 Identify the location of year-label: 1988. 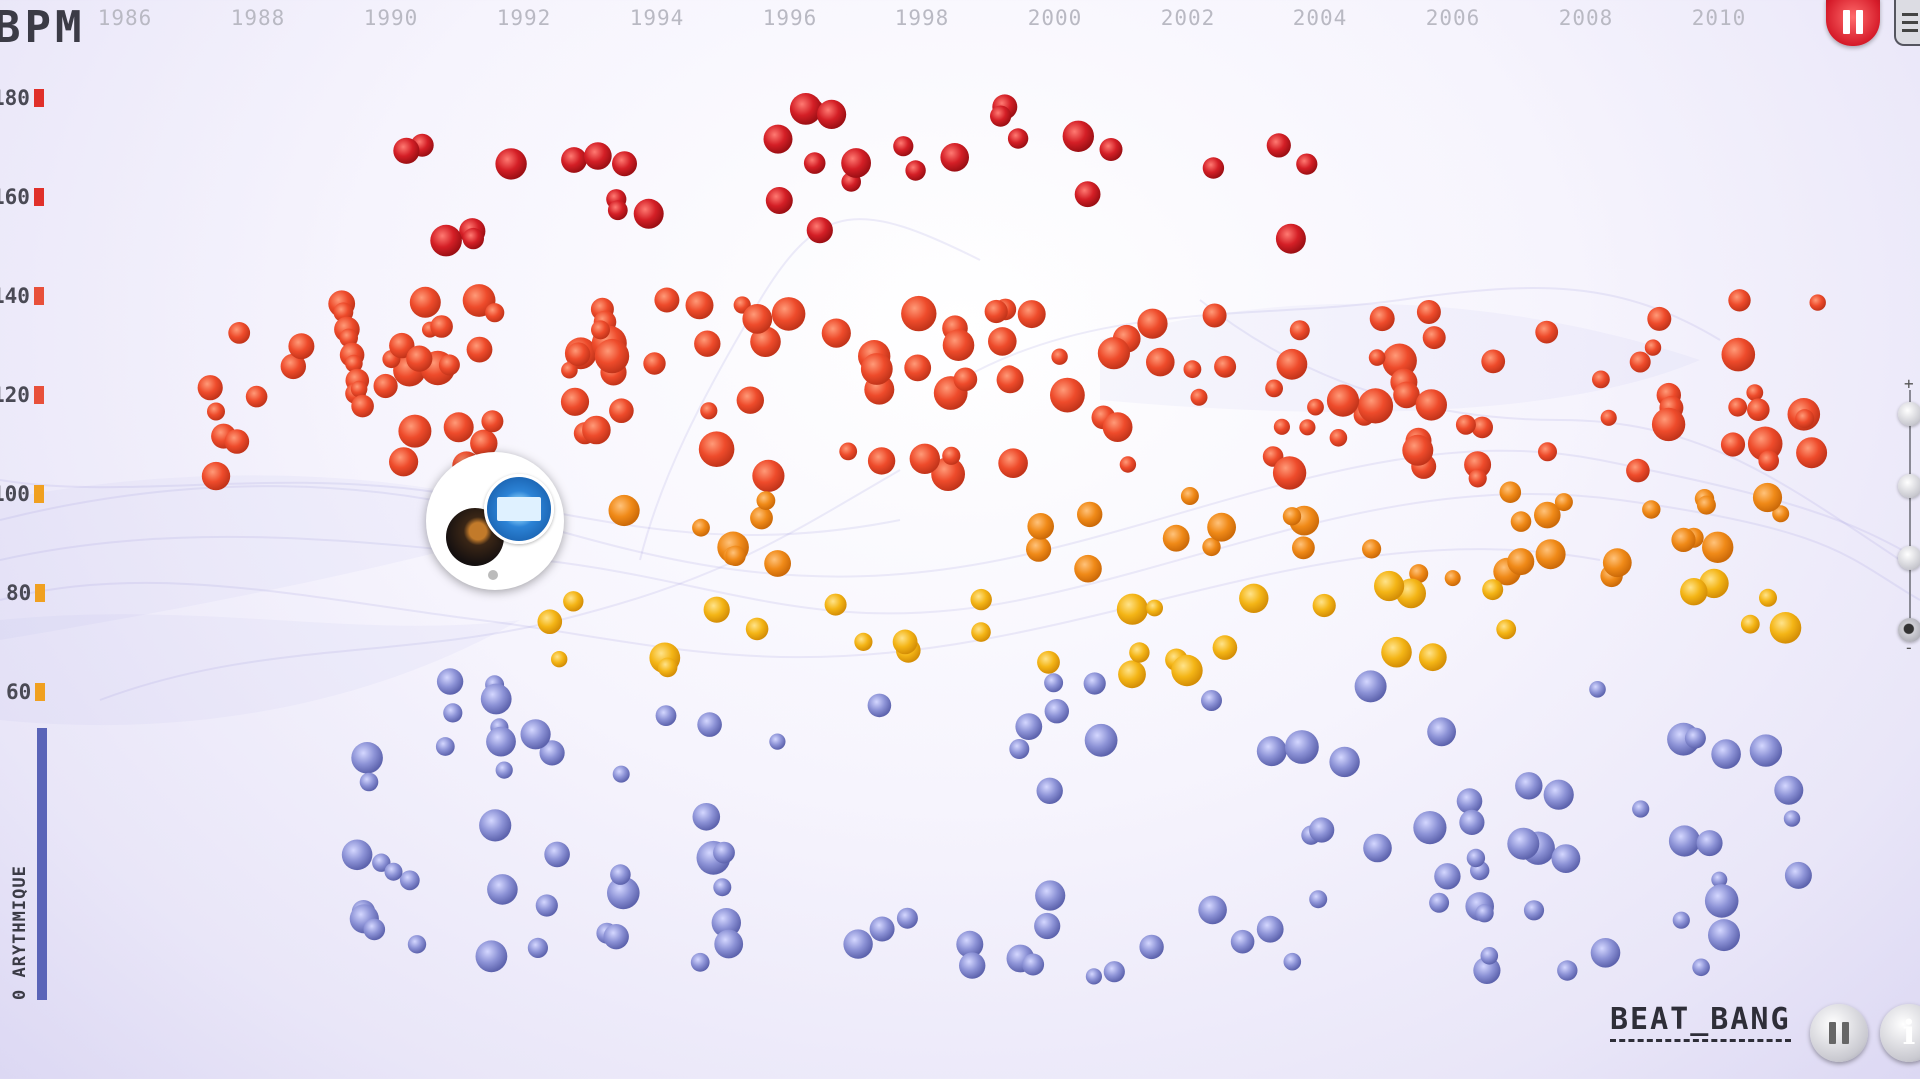
(258, 18).